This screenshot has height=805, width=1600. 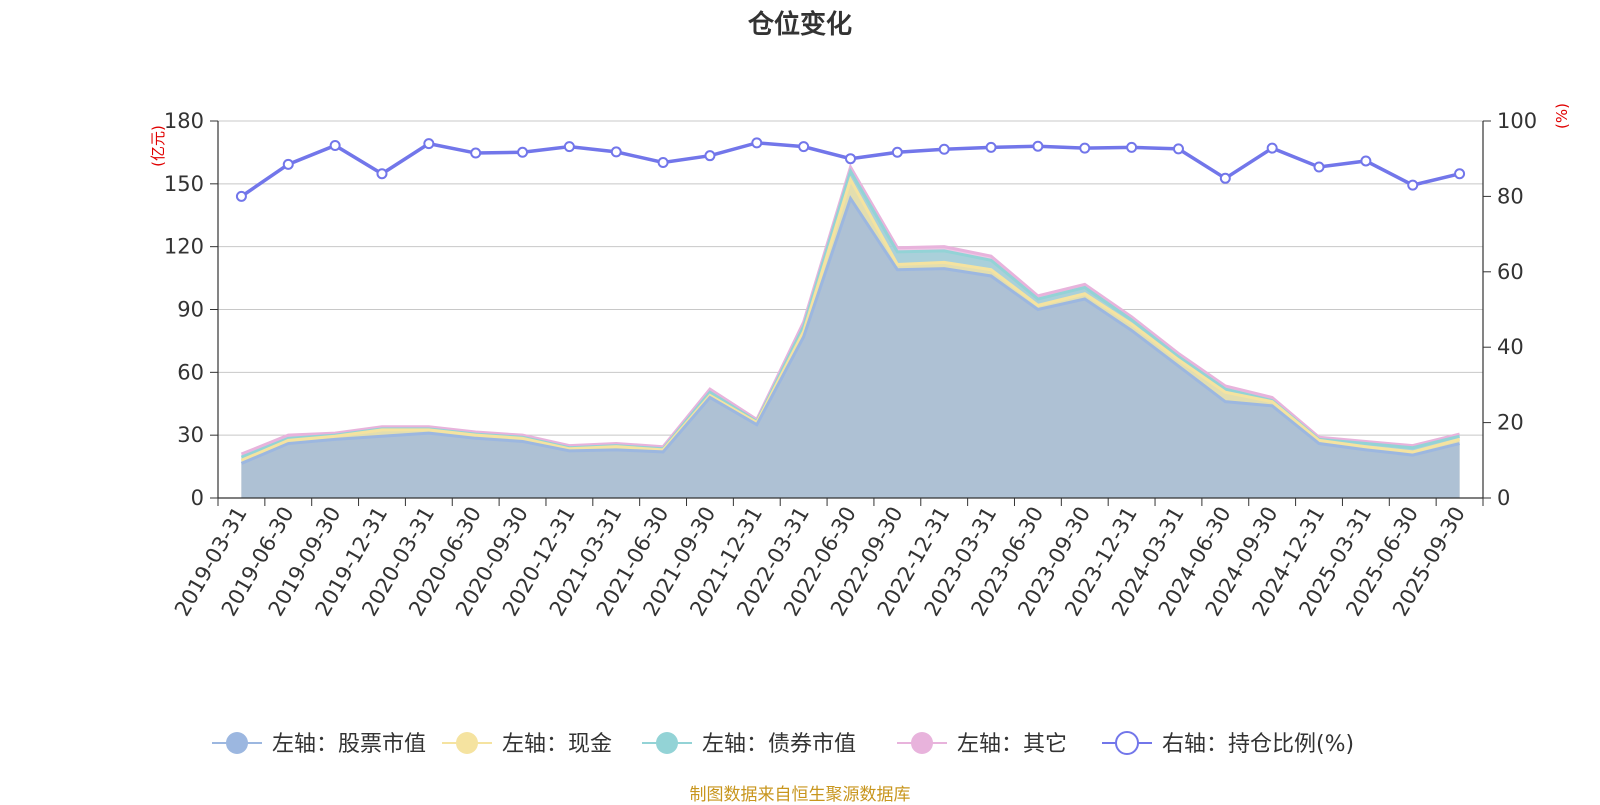 What do you see at coordinates (190, 310) in the screenshot?
I see `left-tick-label: 90` at bounding box center [190, 310].